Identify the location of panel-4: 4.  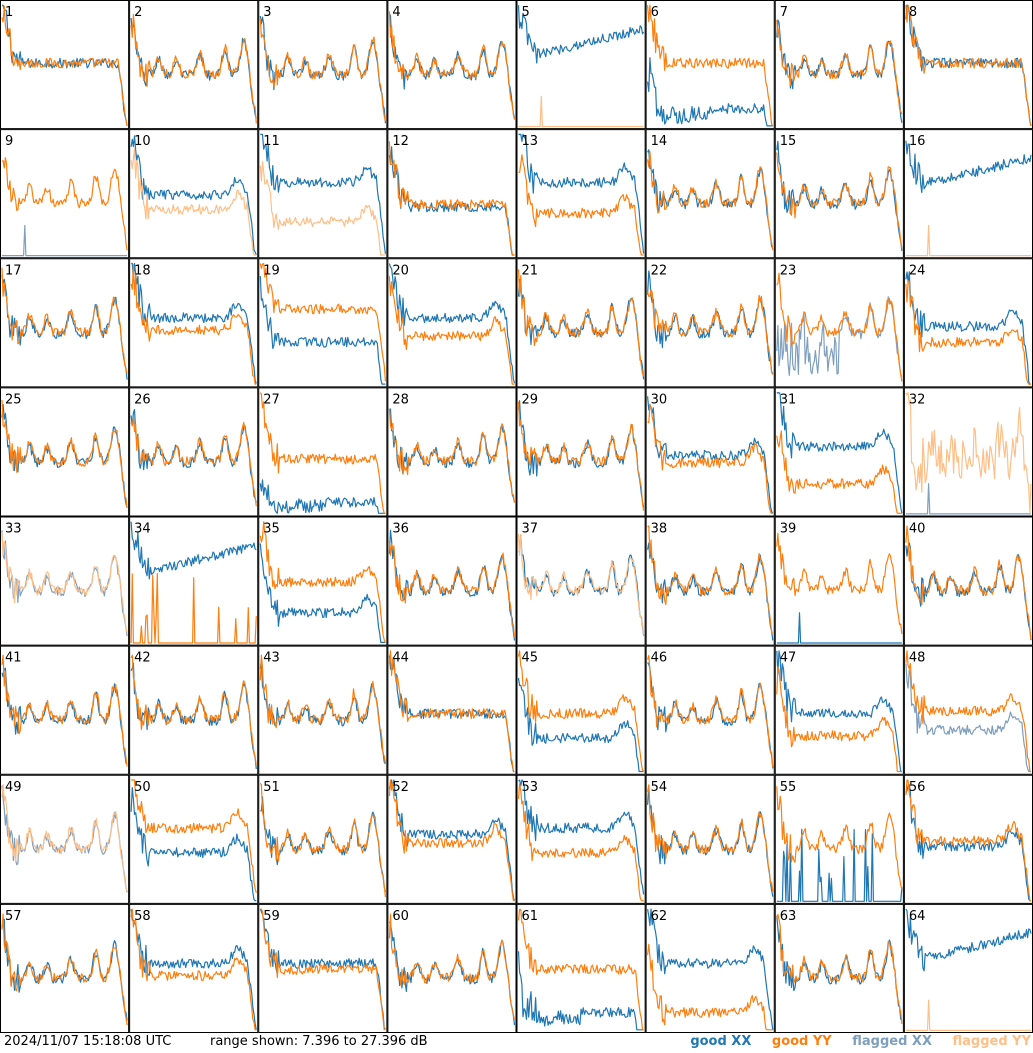
(452, 65).